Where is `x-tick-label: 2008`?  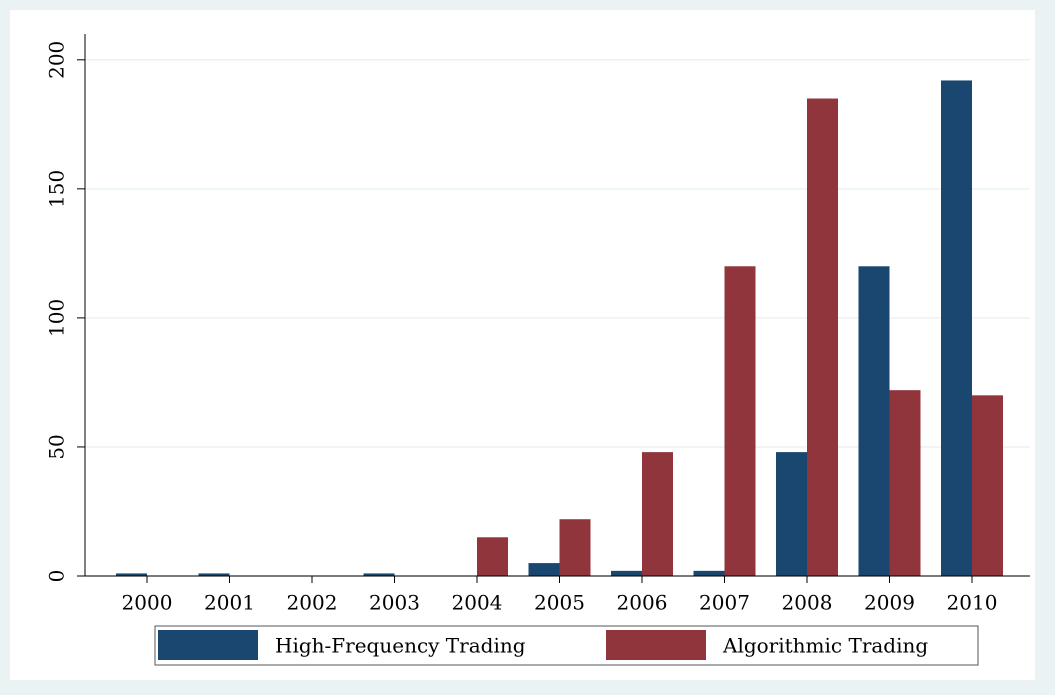 x-tick-label: 2008 is located at coordinates (807, 603).